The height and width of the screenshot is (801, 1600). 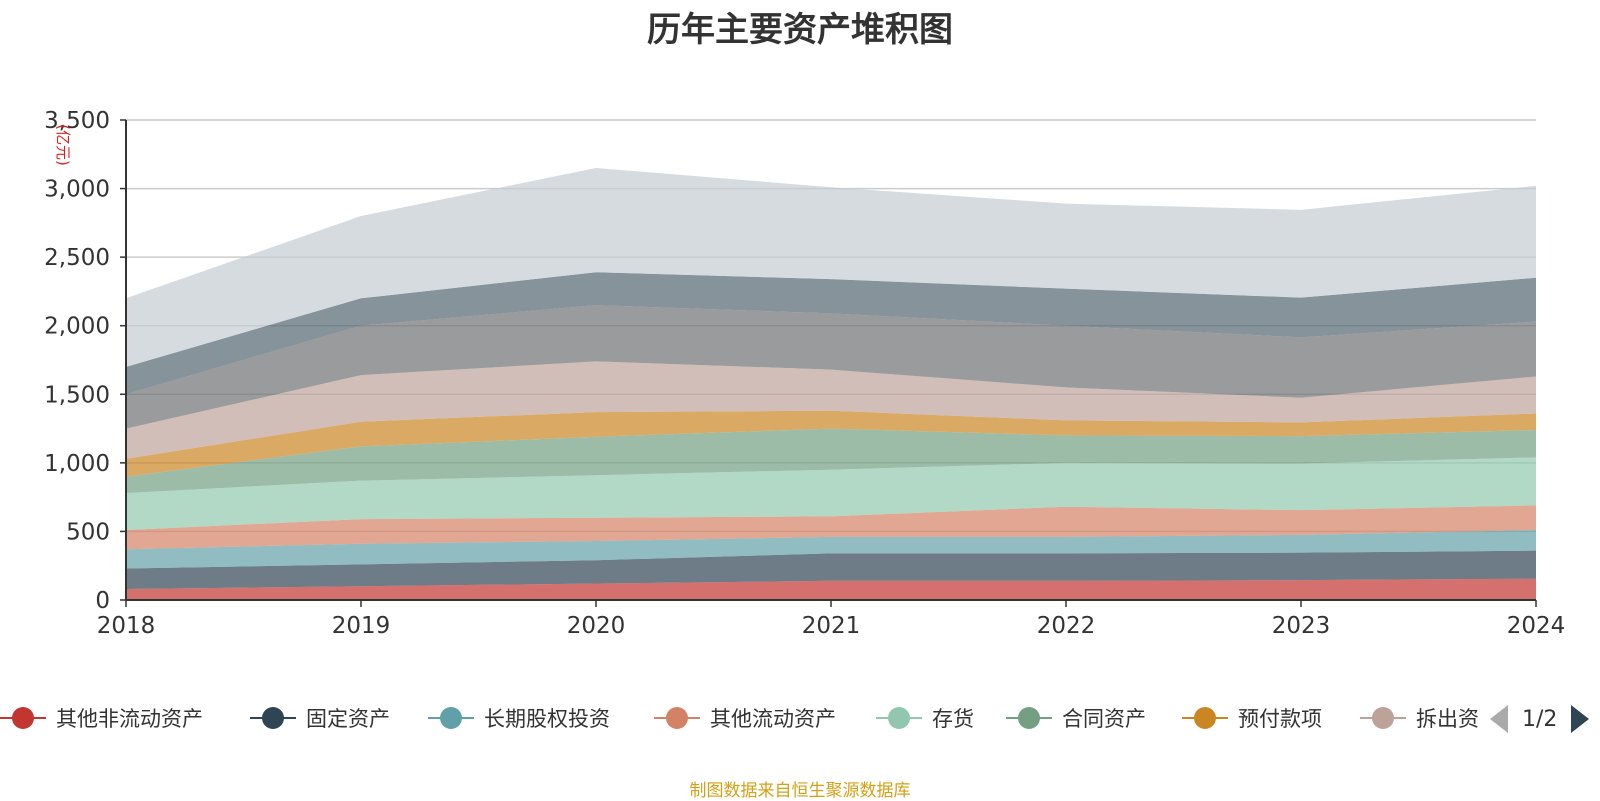 What do you see at coordinates (800, 791) in the screenshot?
I see `source-note: 制图数据来自恒生聚源数据库` at bounding box center [800, 791].